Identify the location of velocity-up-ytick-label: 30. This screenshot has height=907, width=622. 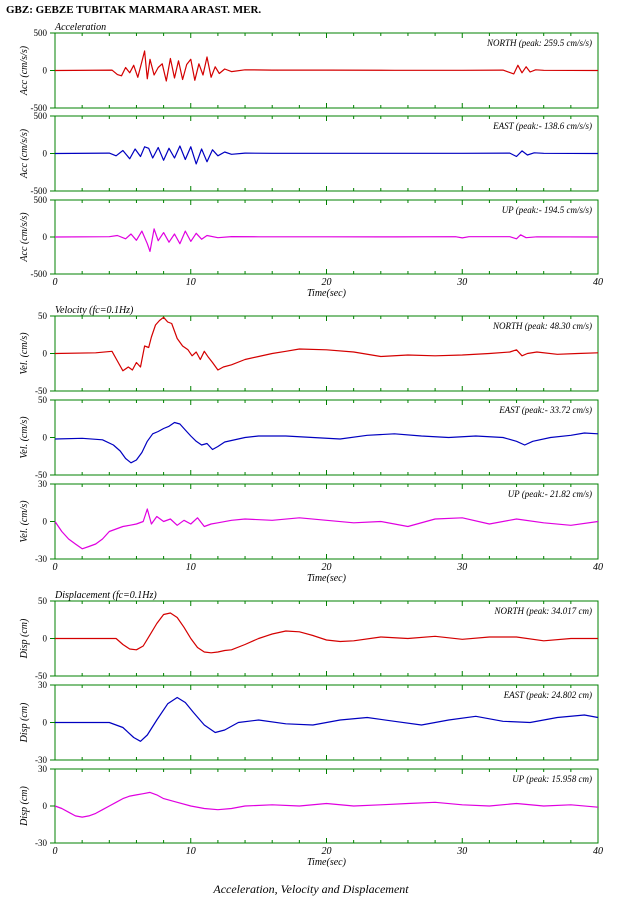
(43, 484).